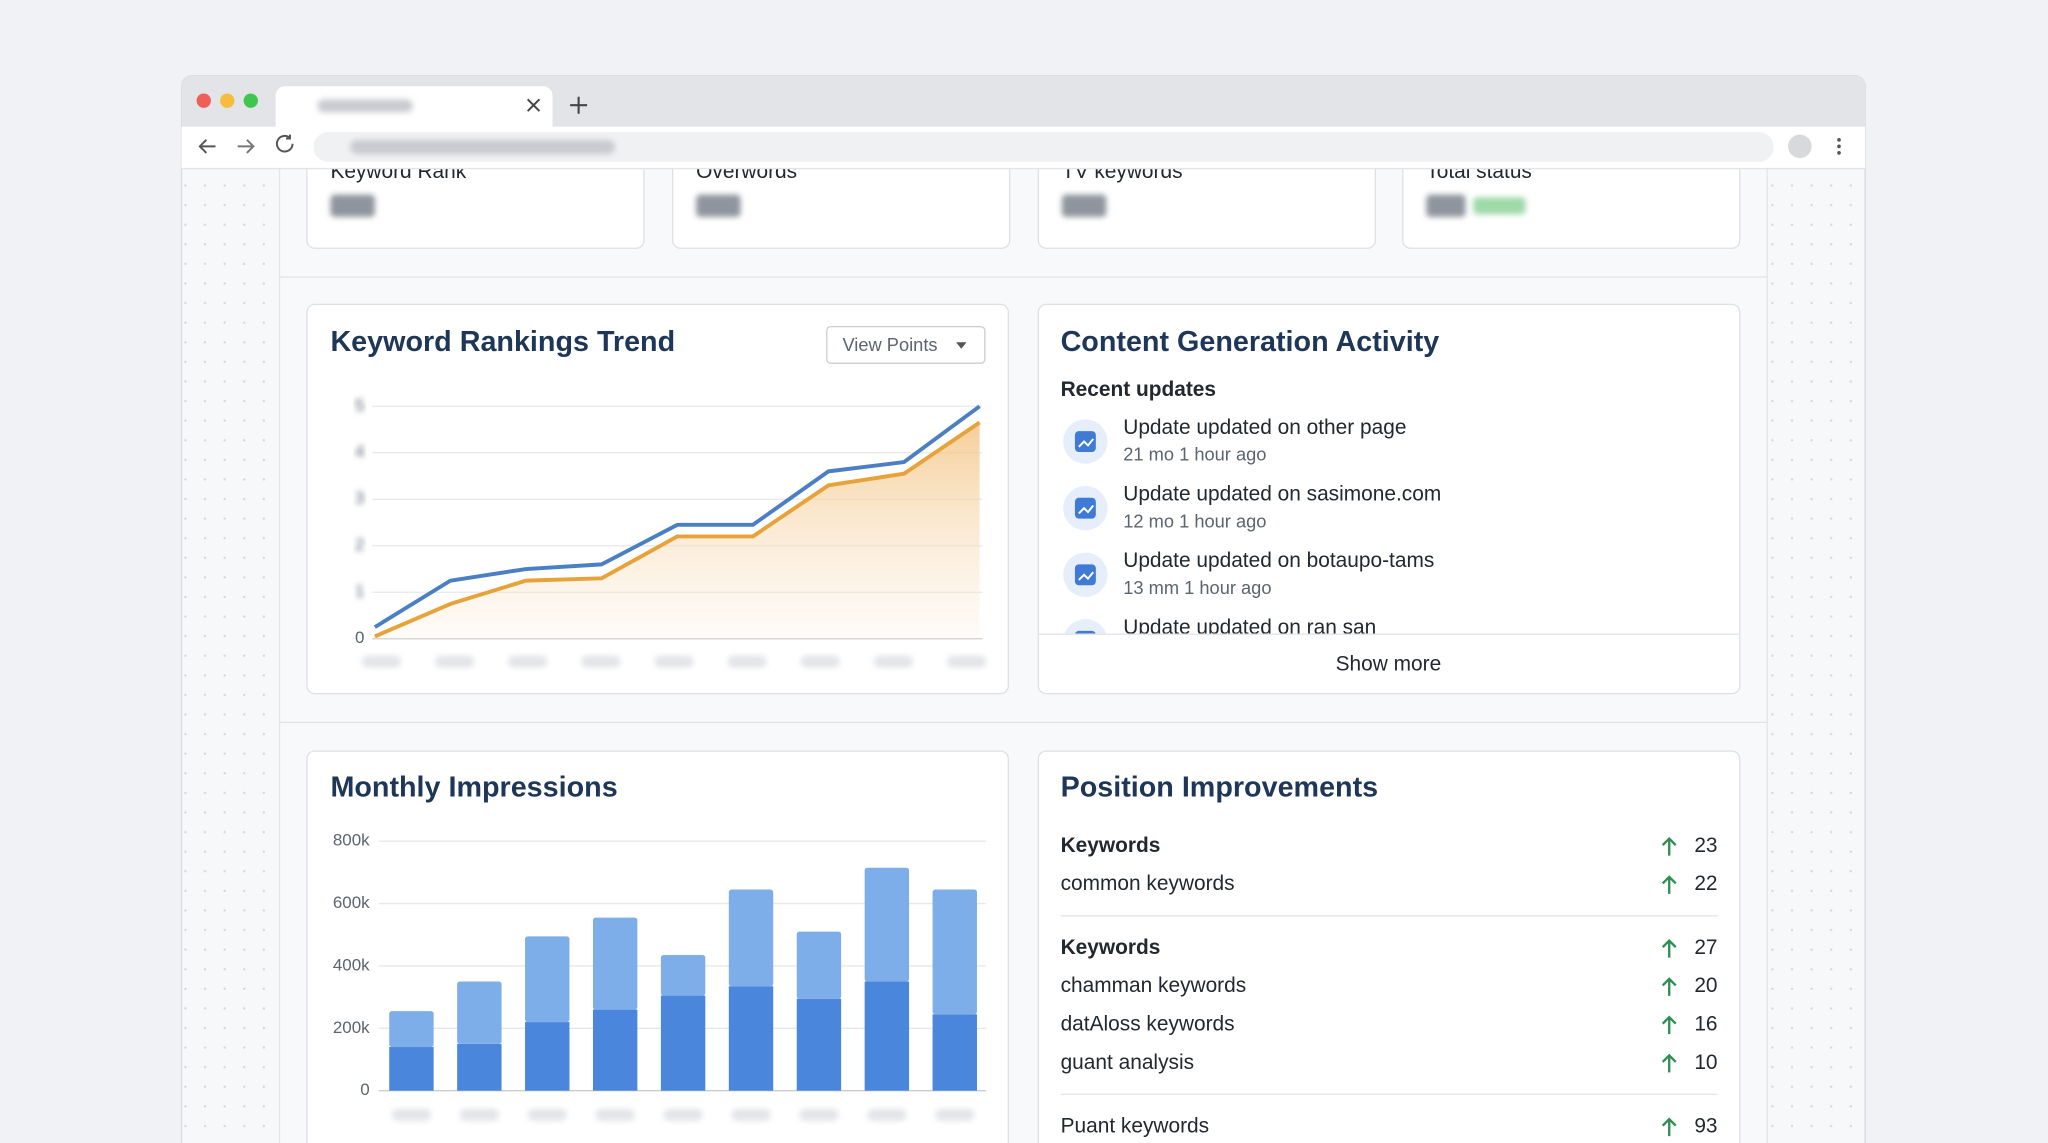 Image resolution: width=2048 pixels, height=1143 pixels. I want to click on browser-chrome, so click(1023, 122).